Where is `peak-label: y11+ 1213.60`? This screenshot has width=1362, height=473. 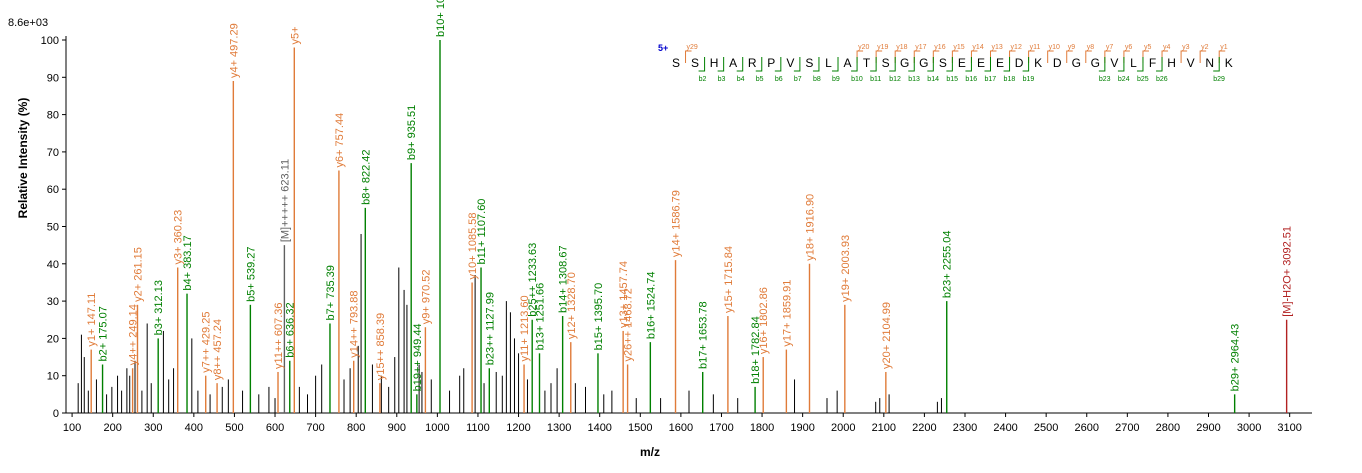 peak-label: y11+ 1213.60 is located at coordinates (525, 328).